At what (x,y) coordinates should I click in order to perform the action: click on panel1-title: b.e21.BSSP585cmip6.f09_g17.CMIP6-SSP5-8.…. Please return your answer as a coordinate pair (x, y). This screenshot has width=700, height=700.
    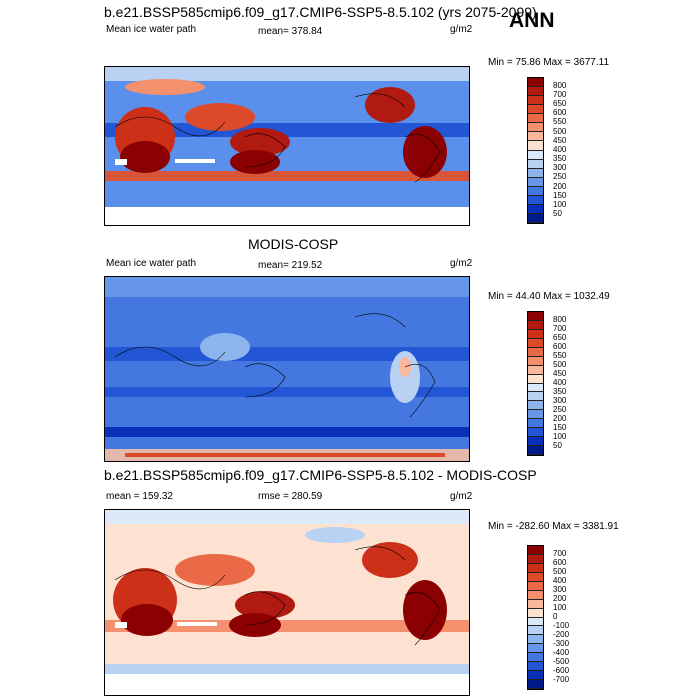
    Looking at the image, I should click on (320, 12).